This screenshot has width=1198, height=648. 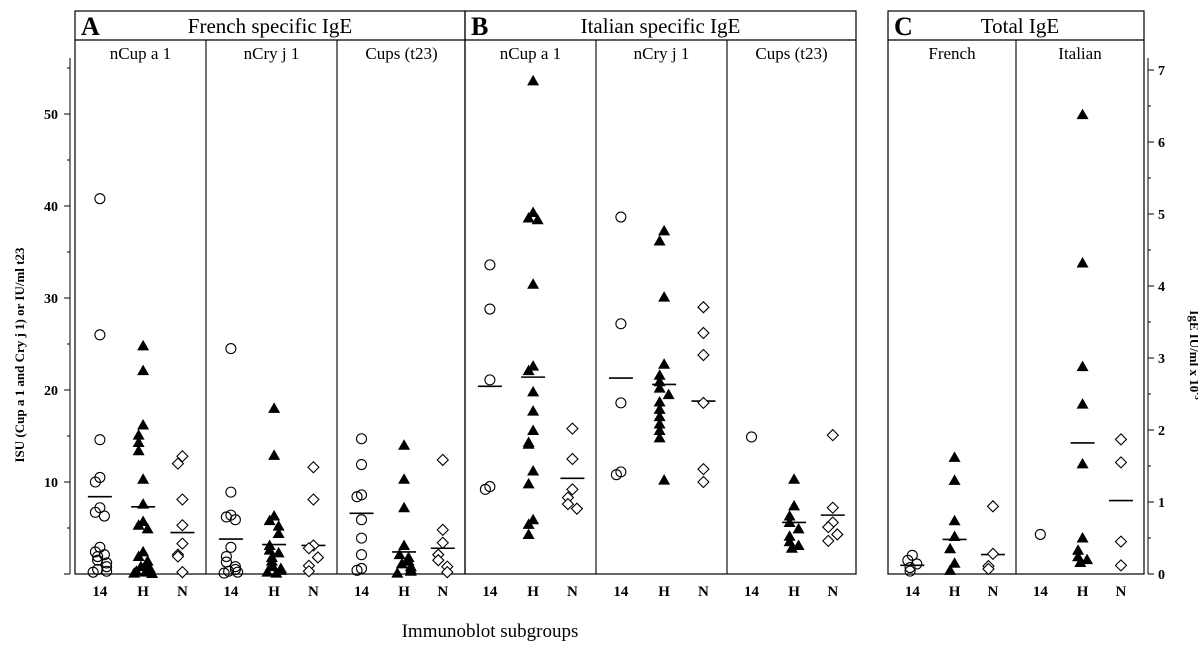 What do you see at coordinates (51, 207) in the screenshot?
I see `left-tick-label: 40` at bounding box center [51, 207].